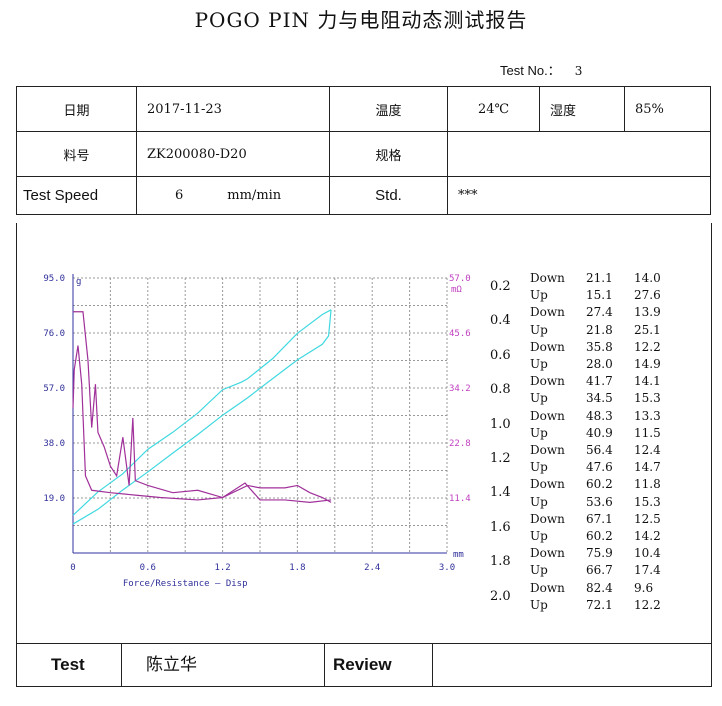 The width and height of the screenshot is (722, 706). What do you see at coordinates (500, 355) in the screenshot?
I see `disp-value: 0.6` at bounding box center [500, 355].